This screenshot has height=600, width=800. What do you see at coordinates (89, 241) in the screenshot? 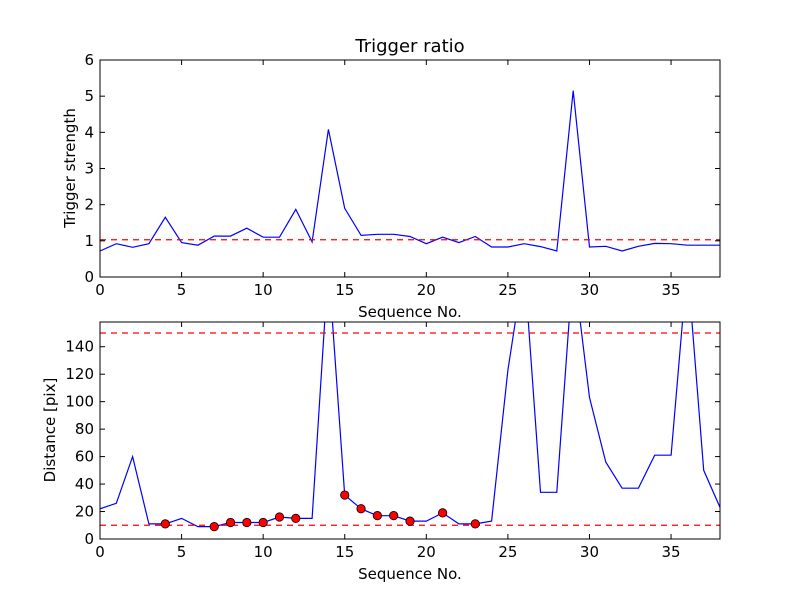
I see `y-tick-label: 1` at bounding box center [89, 241].